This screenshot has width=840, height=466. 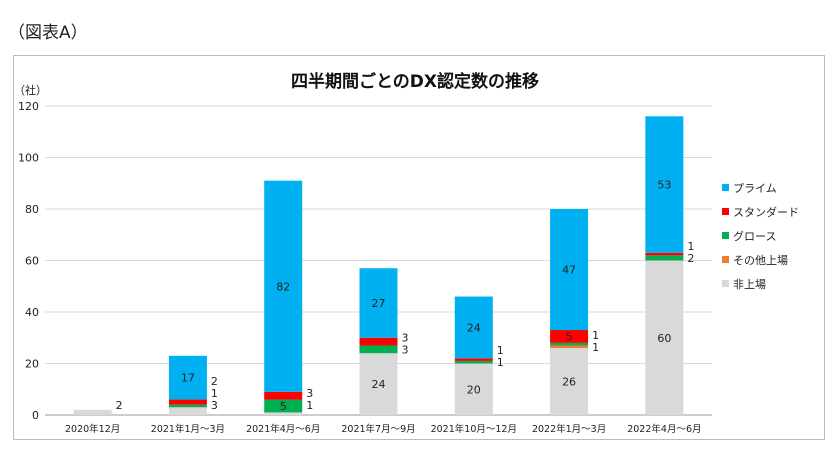 I want to click on x-tick-label: 2022年4月～6月, so click(x=664, y=429).